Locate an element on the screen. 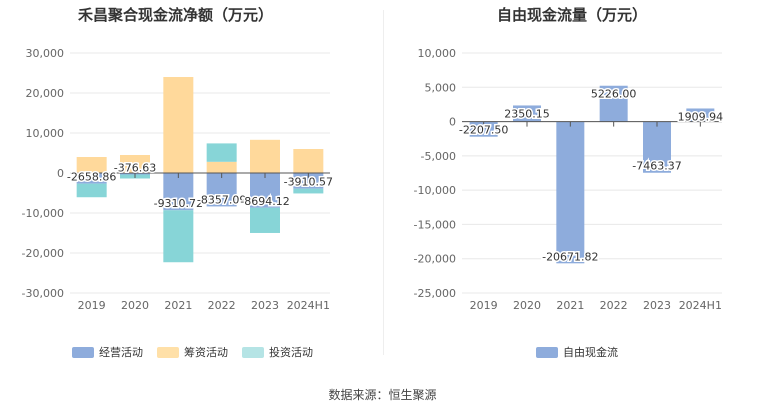 The image size is (765, 413). right-chart-data-label: 1909.94 is located at coordinates (701, 116).